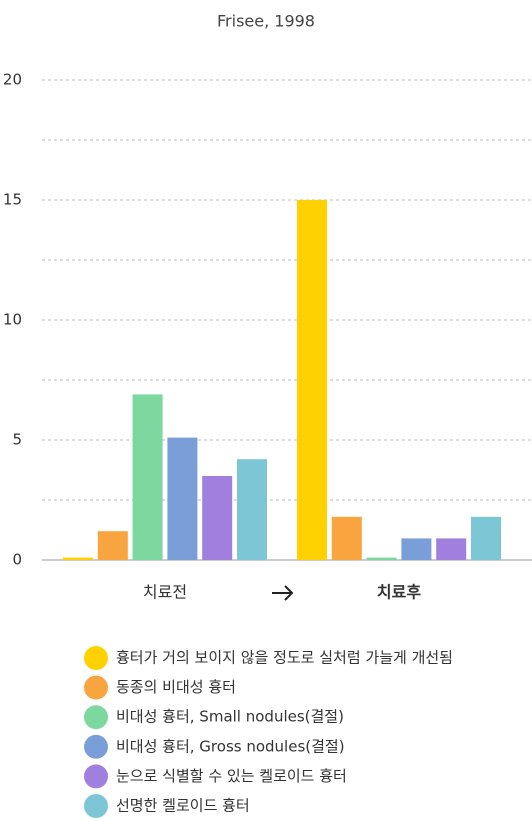 This screenshot has height=821, width=532. What do you see at coordinates (12, 80) in the screenshot?
I see `y-tick-label: 20` at bounding box center [12, 80].